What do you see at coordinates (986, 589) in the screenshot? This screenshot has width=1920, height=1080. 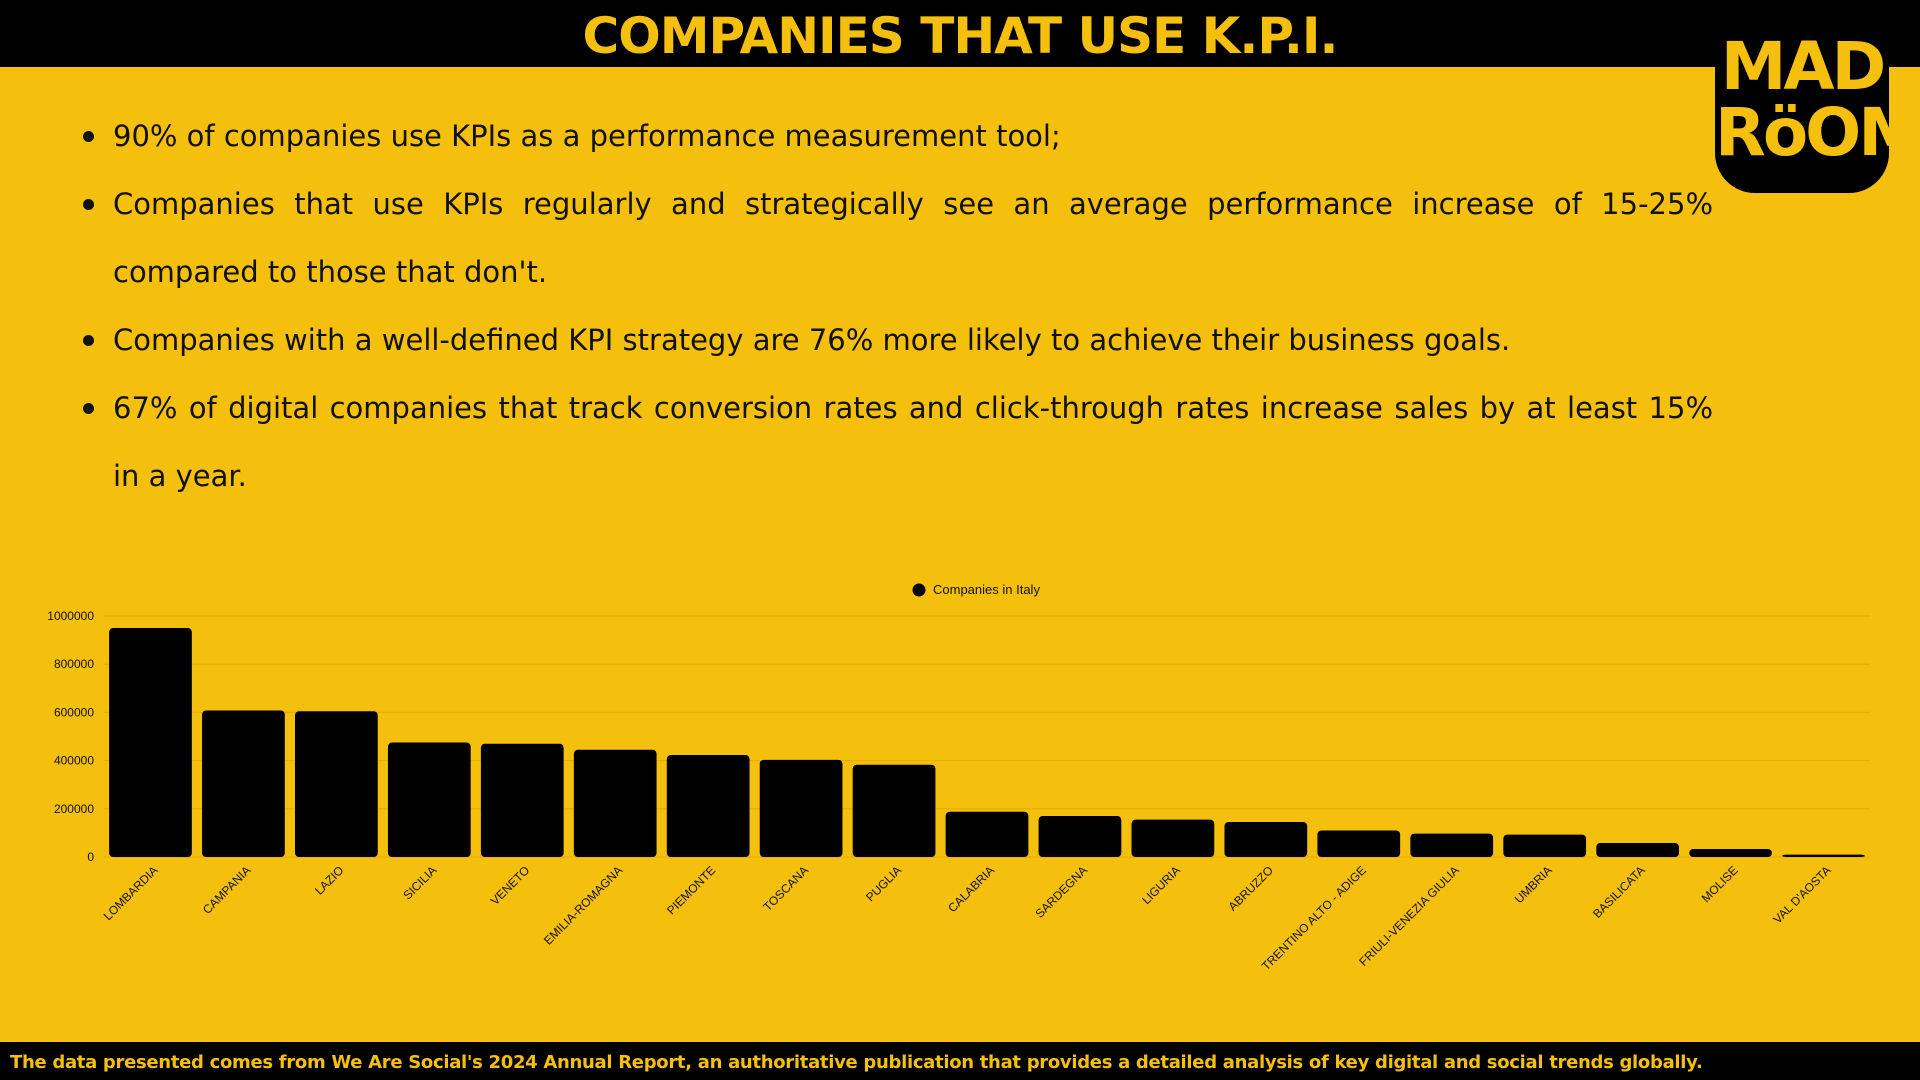 I see `legend-label: Companies in Italy` at bounding box center [986, 589].